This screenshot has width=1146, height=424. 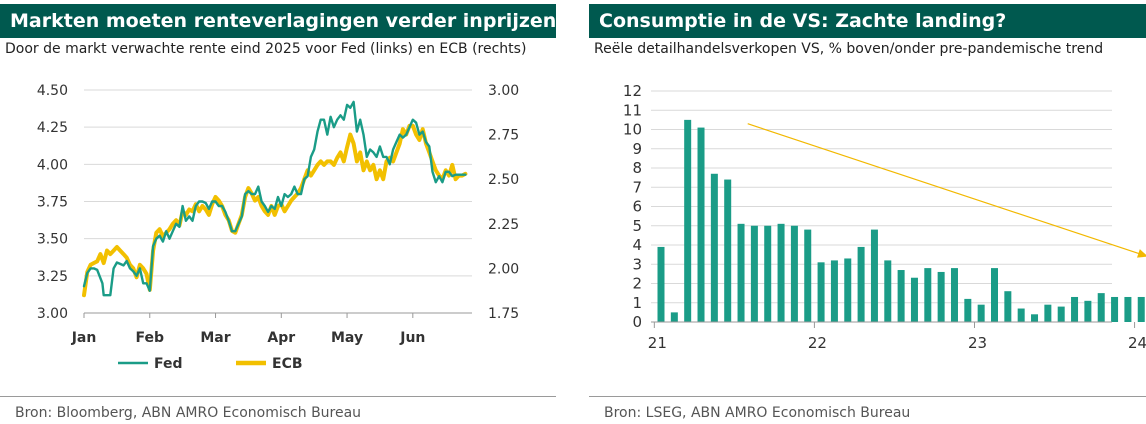 I want to click on y-tick-label: 3, so click(x=637, y=264).